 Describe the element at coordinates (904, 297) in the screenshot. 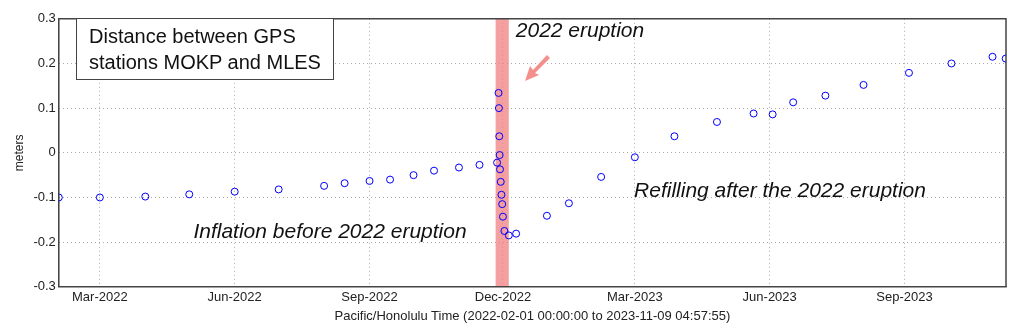

I see `x-tick-label: Sep-2023` at that location.